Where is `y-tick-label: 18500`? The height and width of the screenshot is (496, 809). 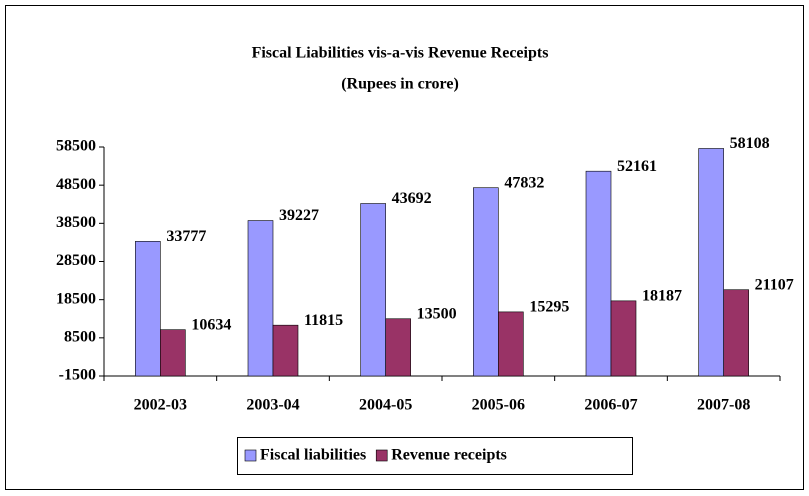
y-tick-label: 18500 is located at coordinates (76, 298).